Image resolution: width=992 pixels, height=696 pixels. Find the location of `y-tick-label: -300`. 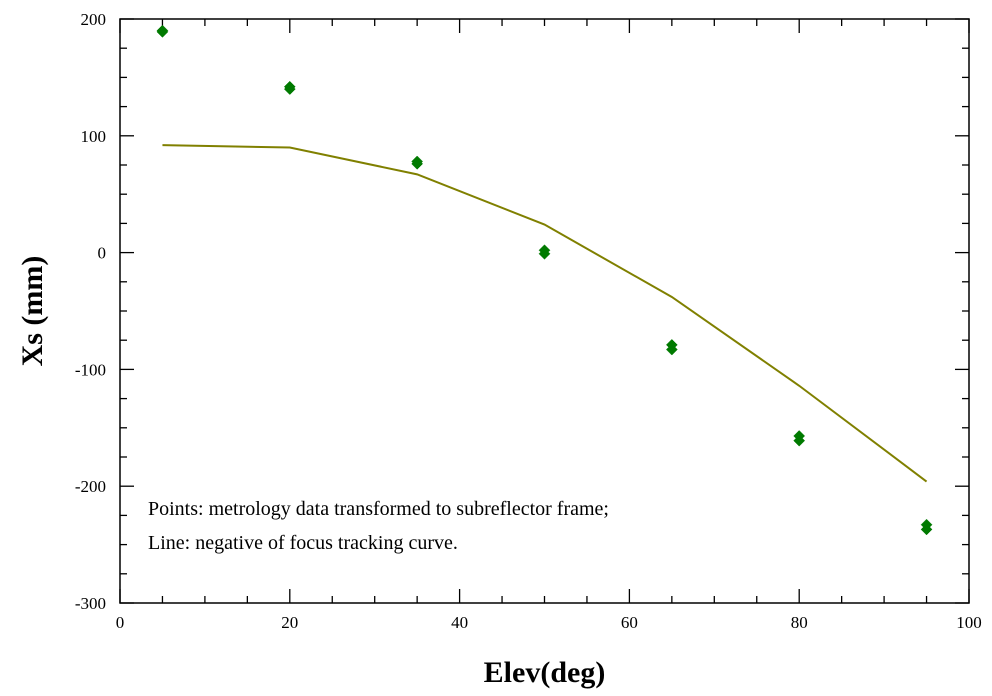

y-tick-label: -300 is located at coordinates (90, 603).